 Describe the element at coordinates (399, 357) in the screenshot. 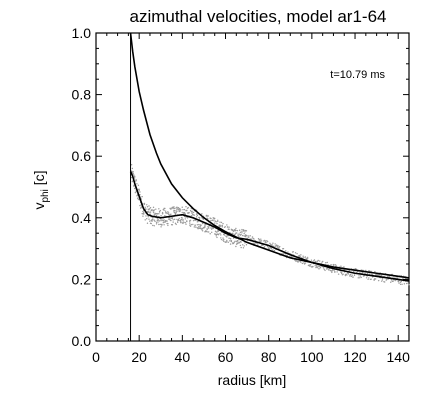

I see `x-tick-label: 140` at that location.